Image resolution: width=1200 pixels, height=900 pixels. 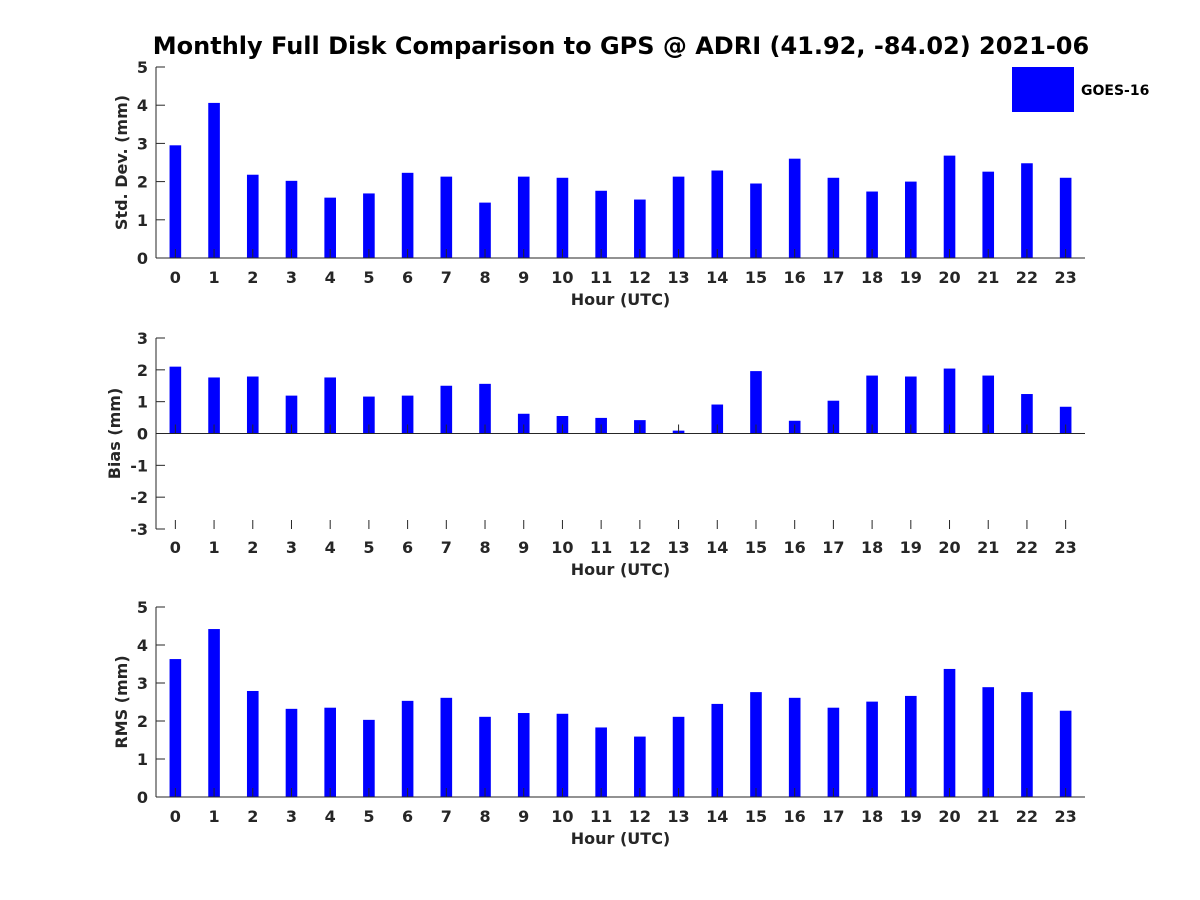 I want to click on bias-x-tick-label: 2, so click(x=252, y=547).